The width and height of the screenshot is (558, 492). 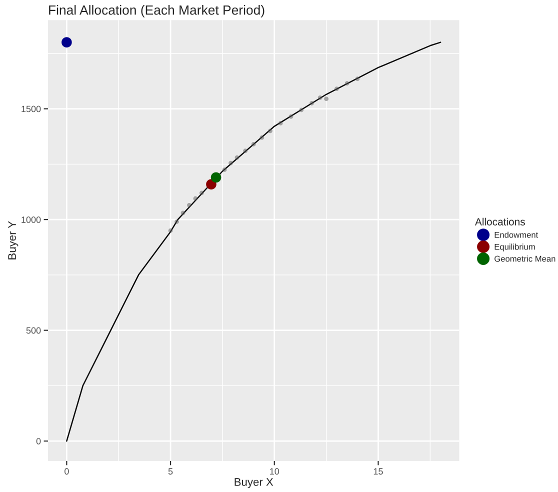 I want to click on x-tick-label: 10, so click(x=275, y=471).